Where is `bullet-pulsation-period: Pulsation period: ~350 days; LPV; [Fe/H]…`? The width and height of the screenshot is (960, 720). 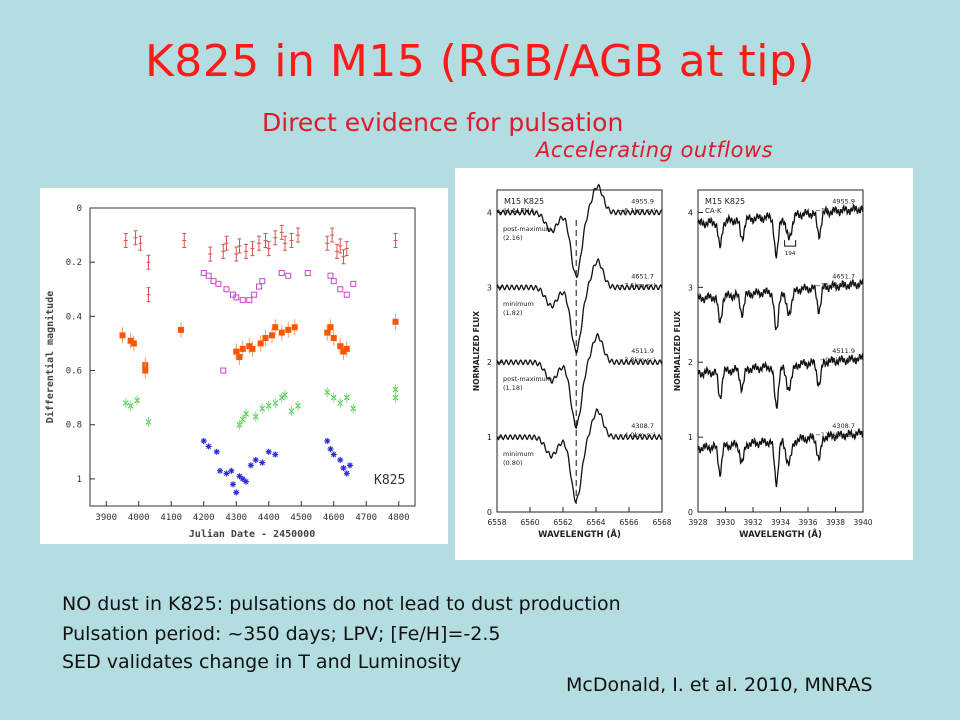 bullet-pulsation-period: Pulsation period: ~350 days; LPV; [Fe/H]… is located at coordinates (281, 634).